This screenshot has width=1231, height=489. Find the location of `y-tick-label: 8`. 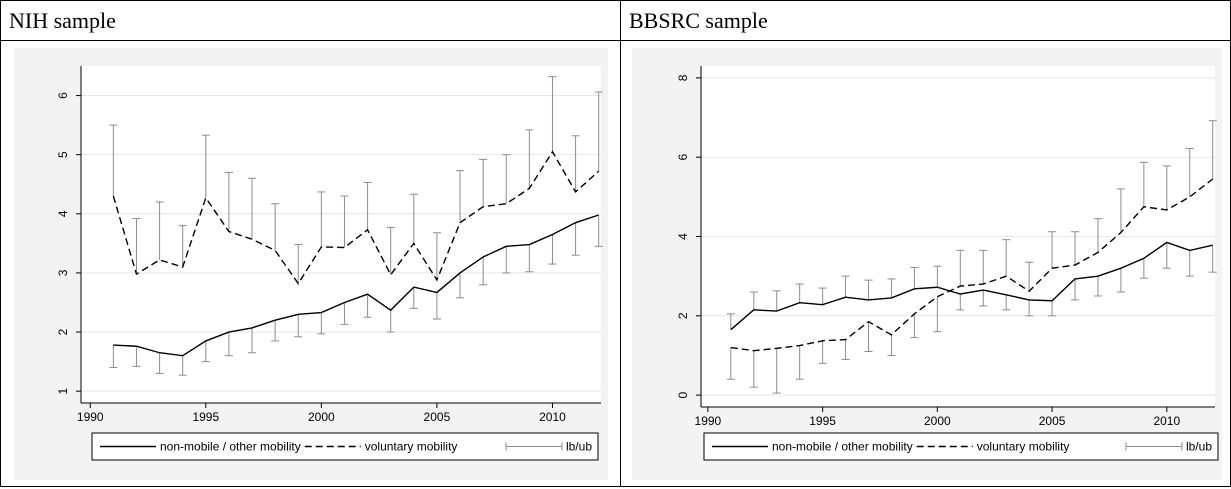

y-tick-label: 8 is located at coordinates (683, 77).